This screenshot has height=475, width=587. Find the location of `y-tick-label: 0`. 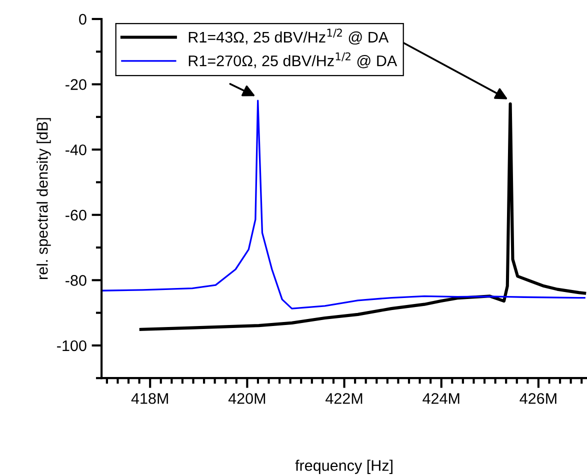

y-tick-label: 0 is located at coordinates (82, 19).